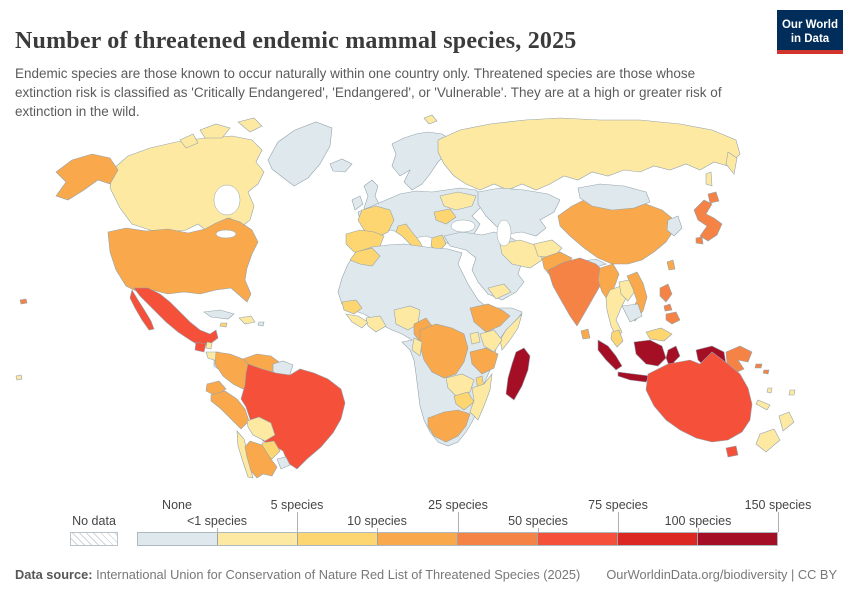 Image resolution: width=850 pixels, height=600 pixels. What do you see at coordinates (417, 539) in the screenshot?
I see `legend-bin-s10` at bounding box center [417, 539].